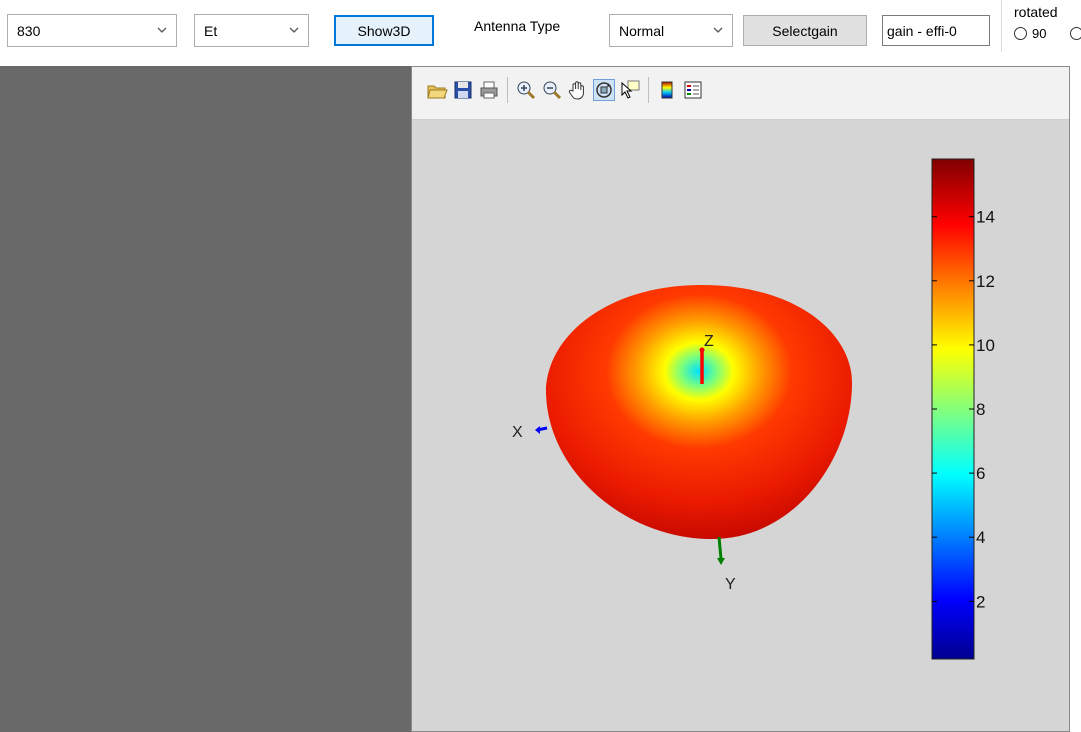  I want to click on gain-file-field: gain - effi-0, so click(936, 30).